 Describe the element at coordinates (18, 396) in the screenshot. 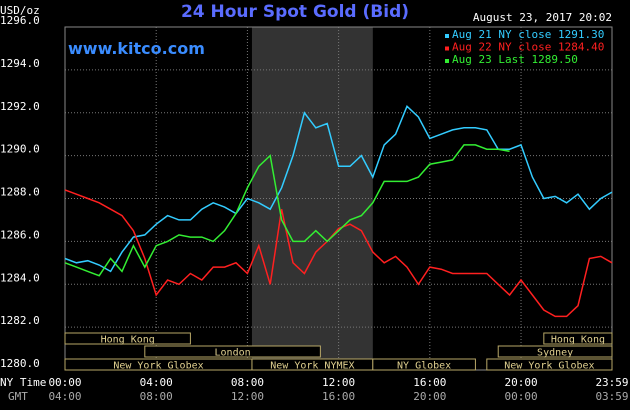

I see `x2-axis-label: GMT` at that location.